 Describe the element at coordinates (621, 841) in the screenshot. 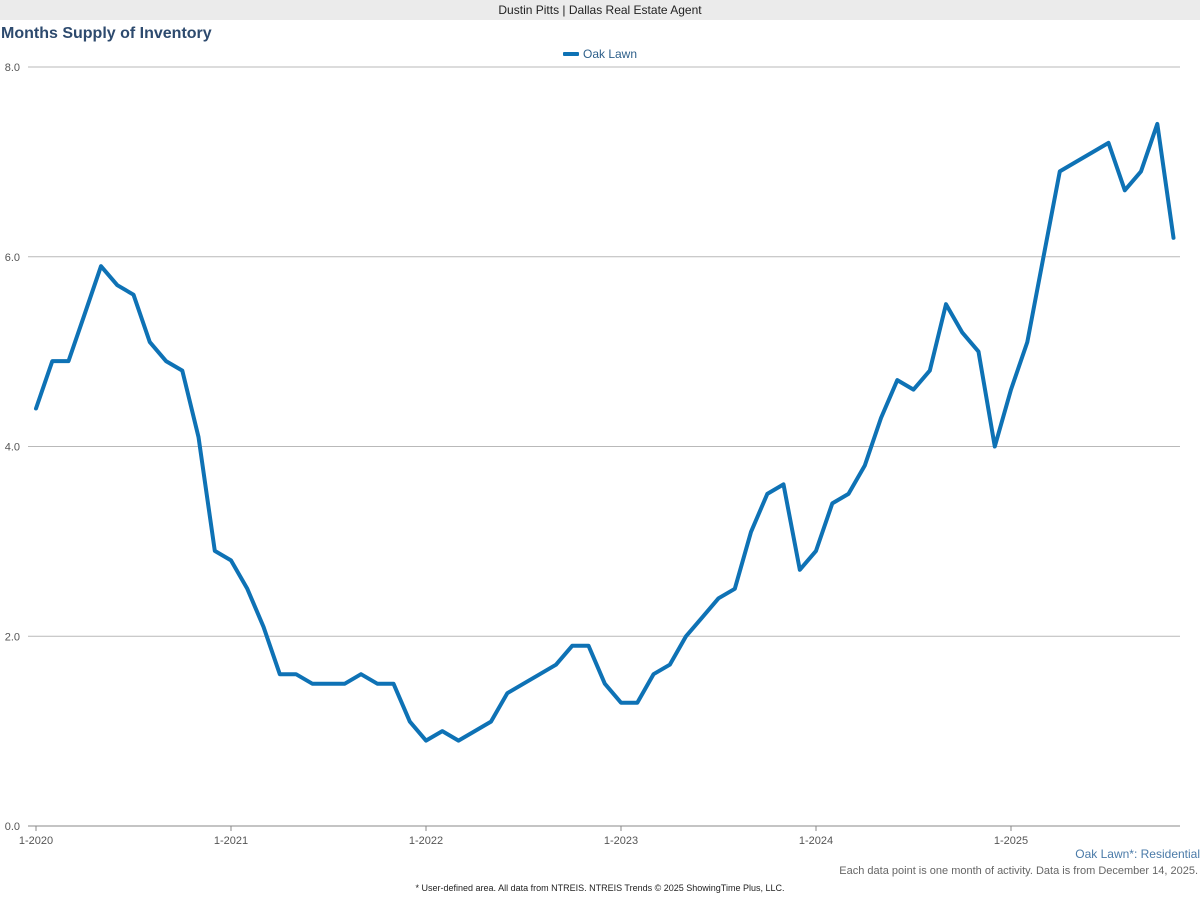

I see `x-tick-label: 1-2023` at that location.